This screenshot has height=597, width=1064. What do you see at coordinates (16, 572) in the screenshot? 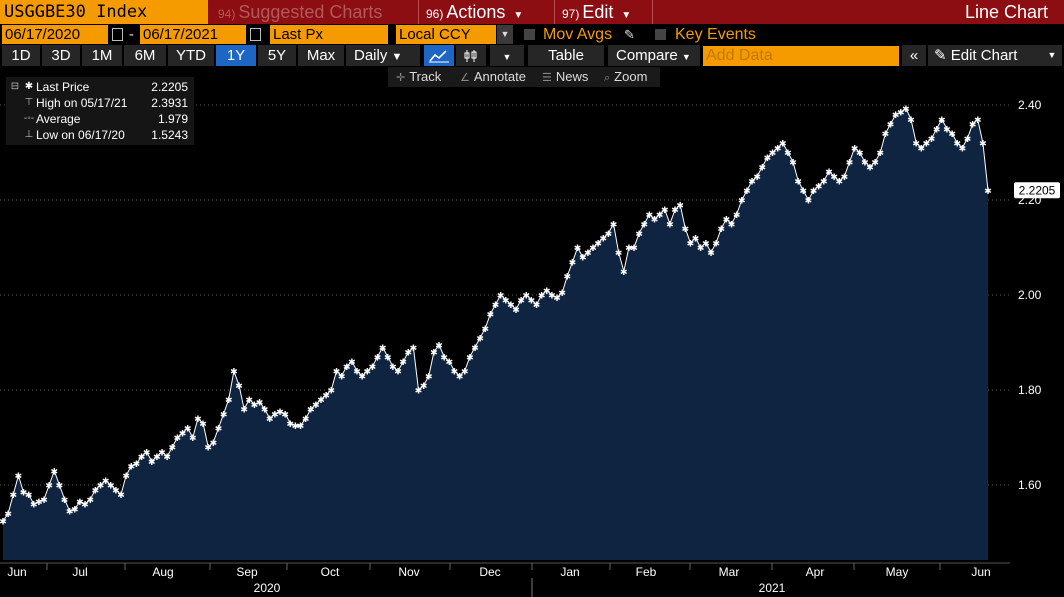
I see `x-tick-label: Jun` at bounding box center [16, 572].